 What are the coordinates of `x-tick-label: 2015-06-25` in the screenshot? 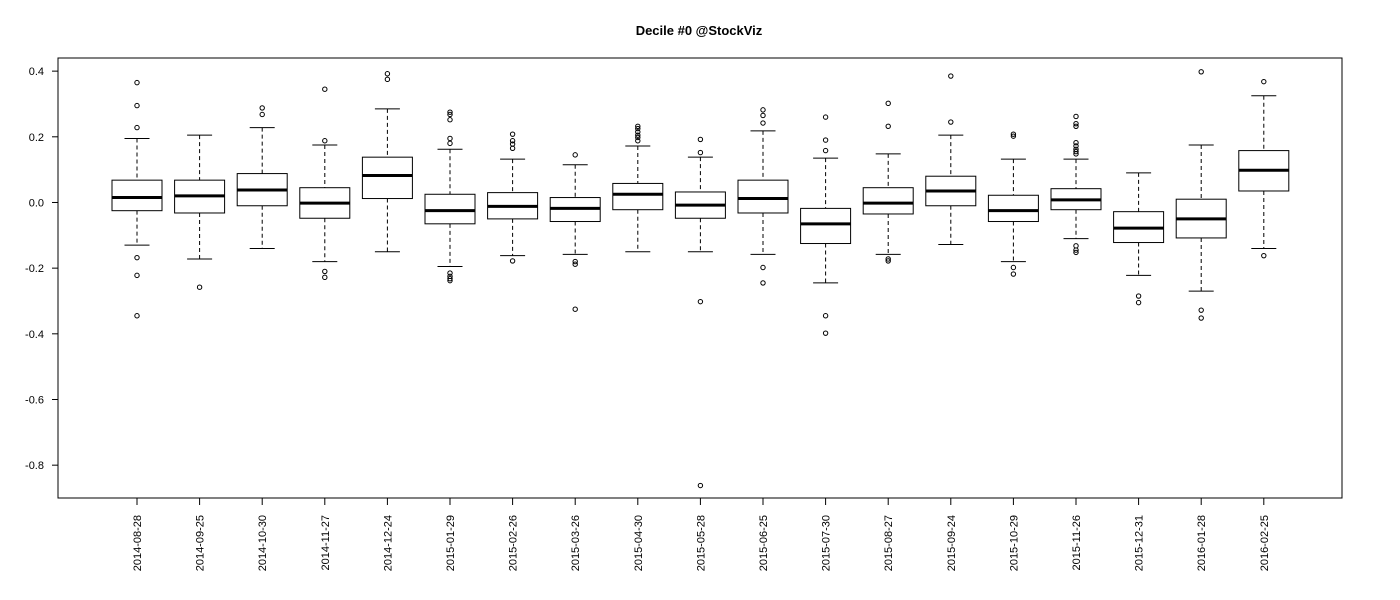 It's located at (764, 543).